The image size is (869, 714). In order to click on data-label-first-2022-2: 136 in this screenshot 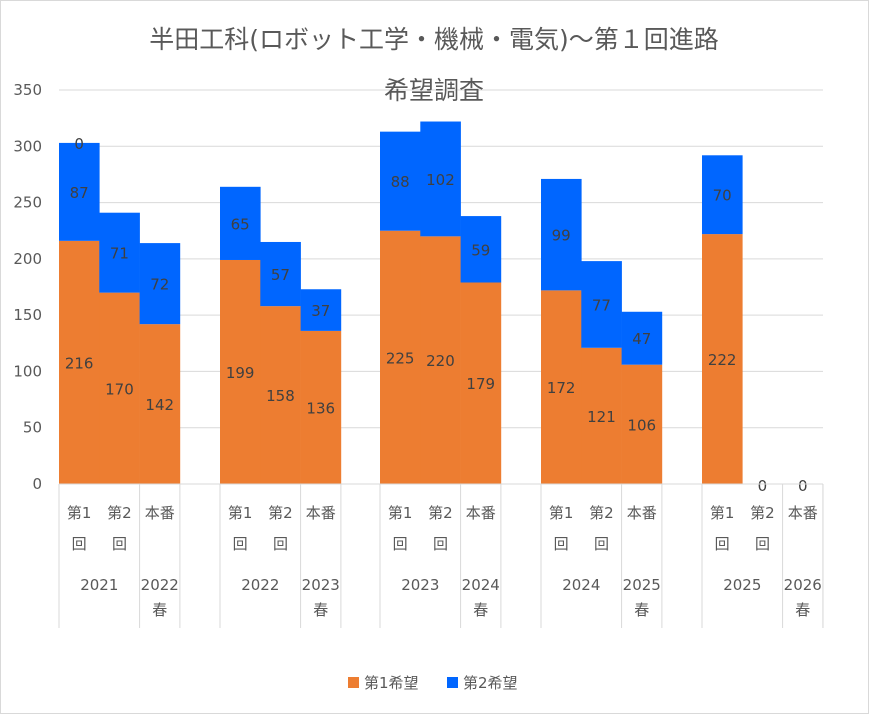, I will do `click(320, 408)`.